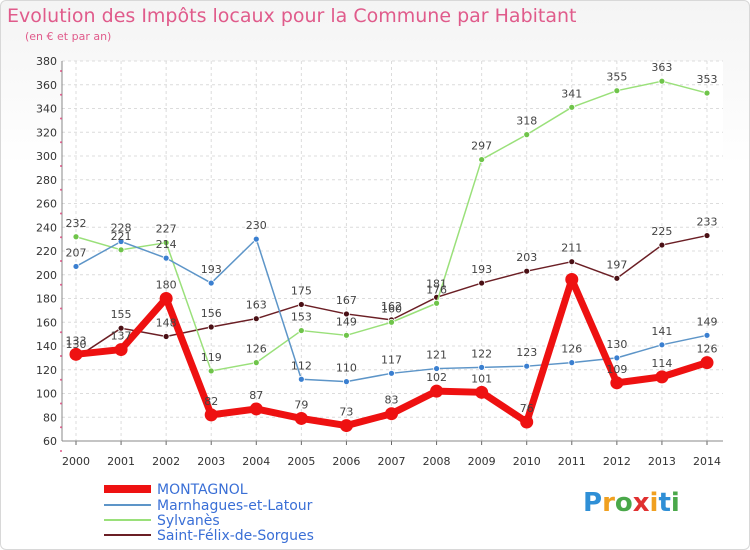  What do you see at coordinates (121, 236) in the screenshot?
I see `data-label: 221` at bounding box center [121, 236].